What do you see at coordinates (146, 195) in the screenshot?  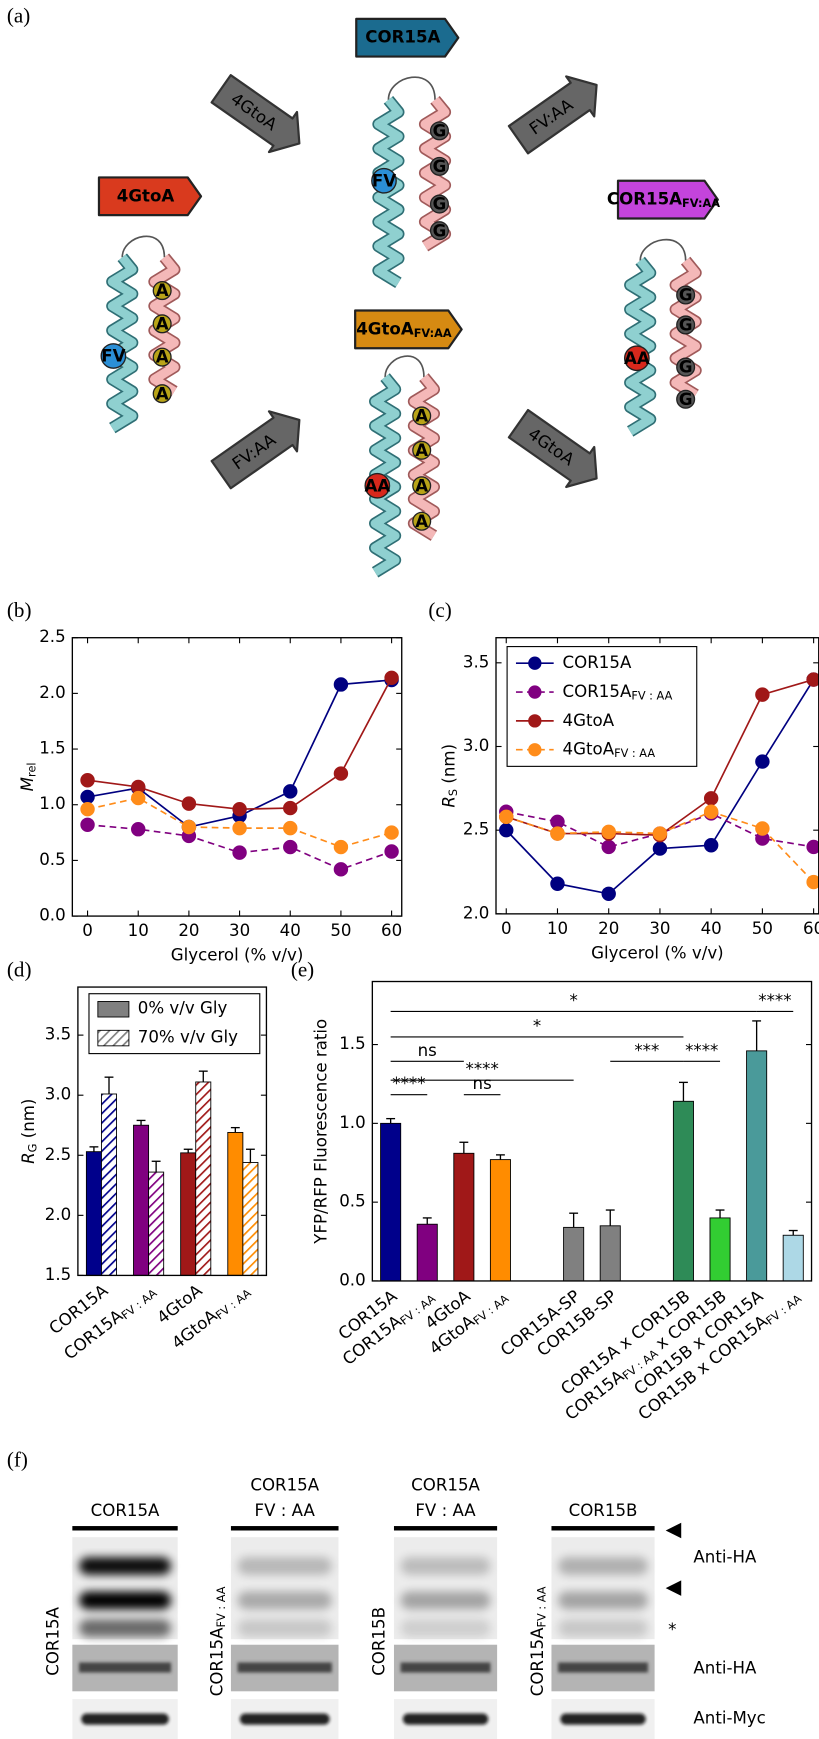 I see `variant-name-part: 4GtoA` at bounding box center [146, 195].